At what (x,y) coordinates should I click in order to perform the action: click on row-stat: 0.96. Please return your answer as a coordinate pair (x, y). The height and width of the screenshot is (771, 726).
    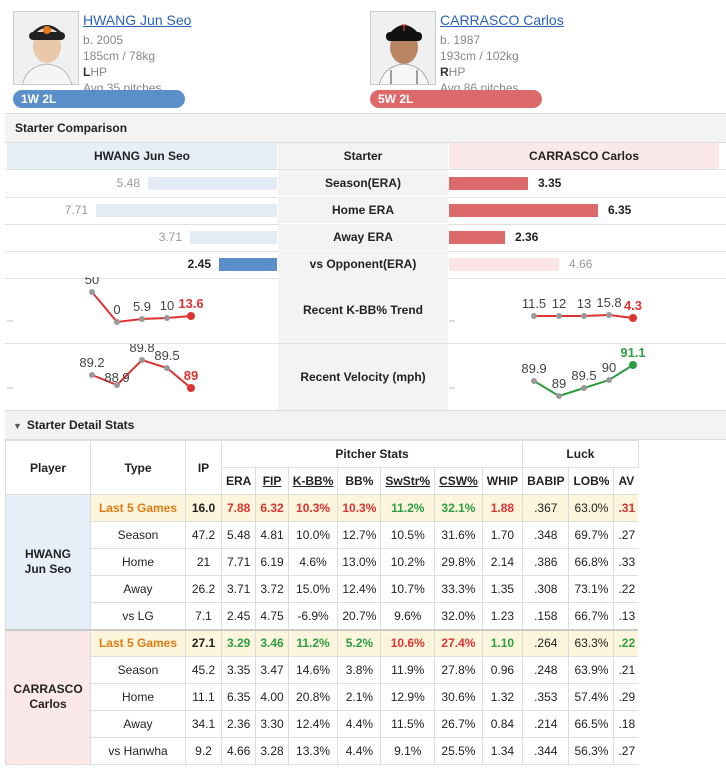
    Looking at the image, I should click on (502, 670).